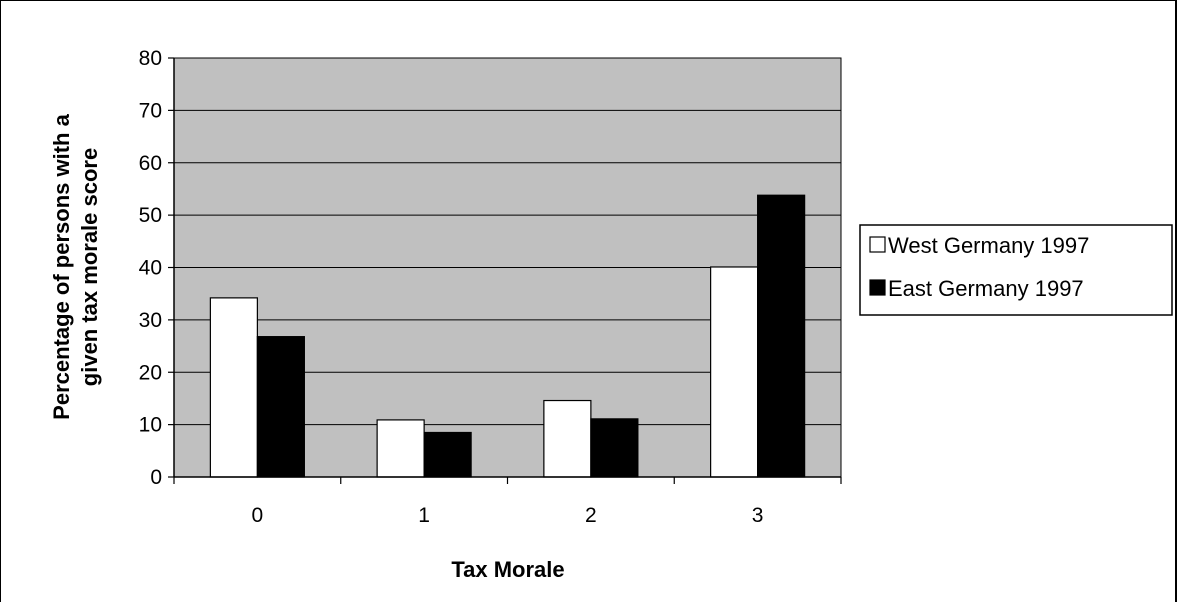 Image resolution: width=1179 pixels, height=608 pixels. Describe the element at coordinates (150, 215) in the screenshot. I see `y-tick-label: 50` at that location.